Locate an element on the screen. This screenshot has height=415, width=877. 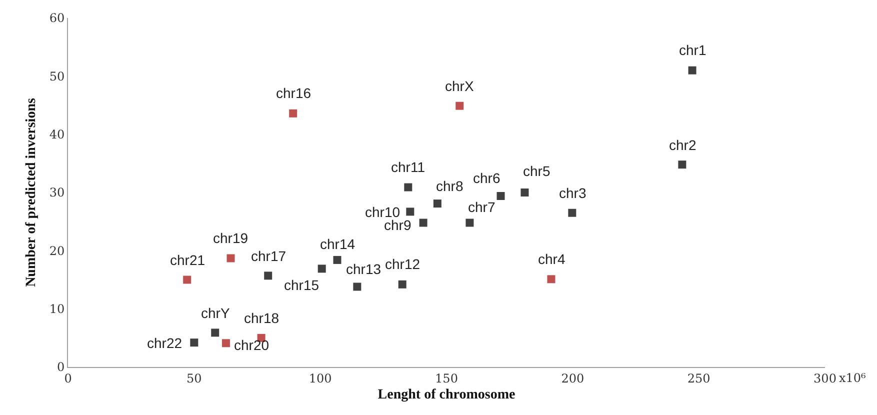
annotation: chr15 is located at coordinates (302, 285).